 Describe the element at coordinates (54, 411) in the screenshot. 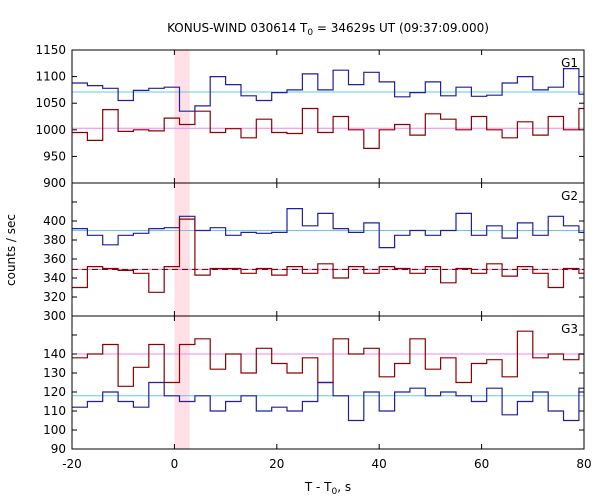

I see `y-tick-label: 110` at that location.